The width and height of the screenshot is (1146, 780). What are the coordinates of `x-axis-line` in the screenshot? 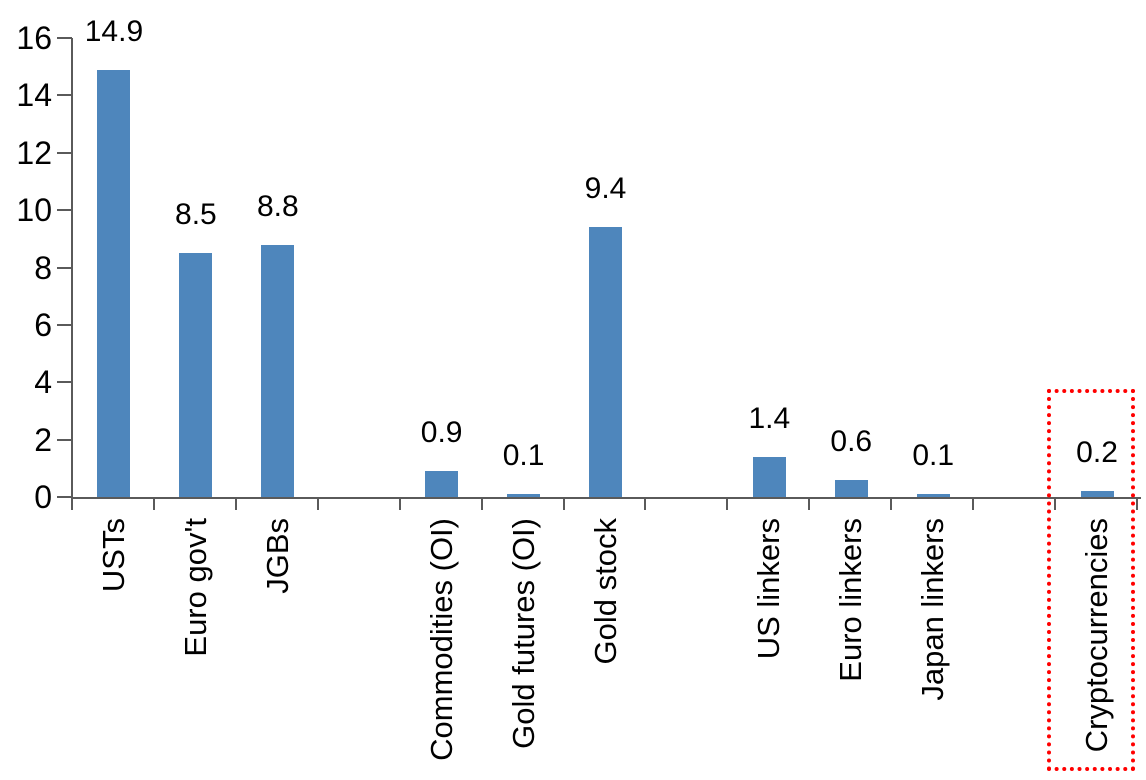 It's located at (606, 498).